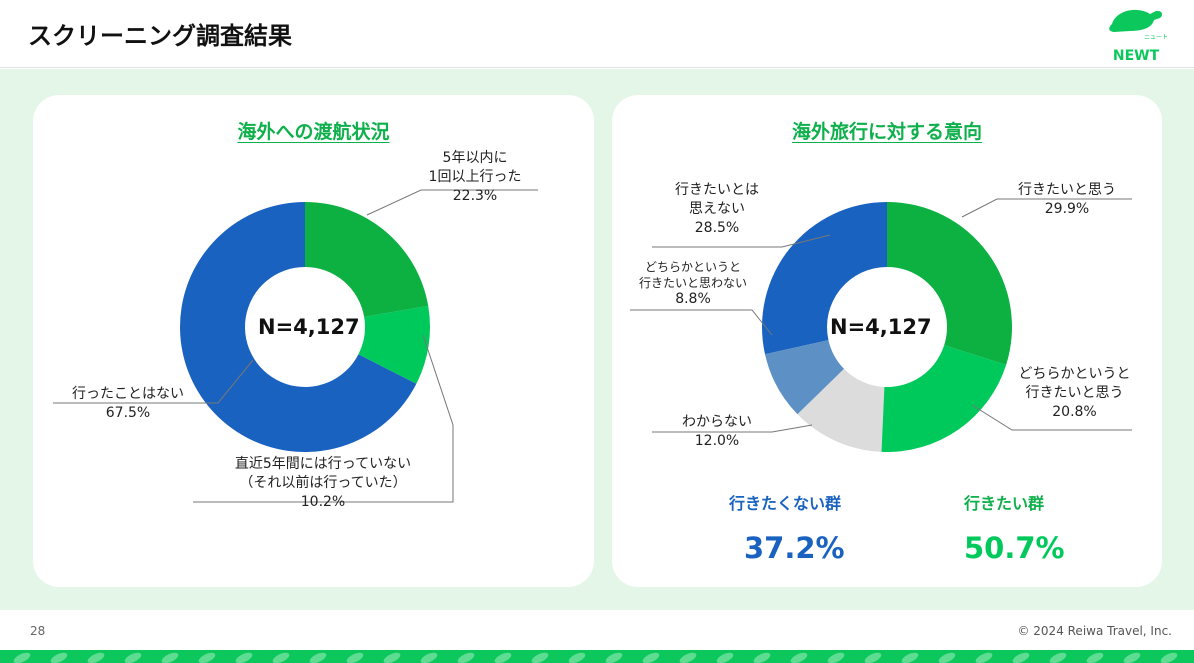 The width and height of the screenshot is (1194, 663). I want to click on header: スクリーニング調査結果 ニュート NEWT, so click(597, 34).